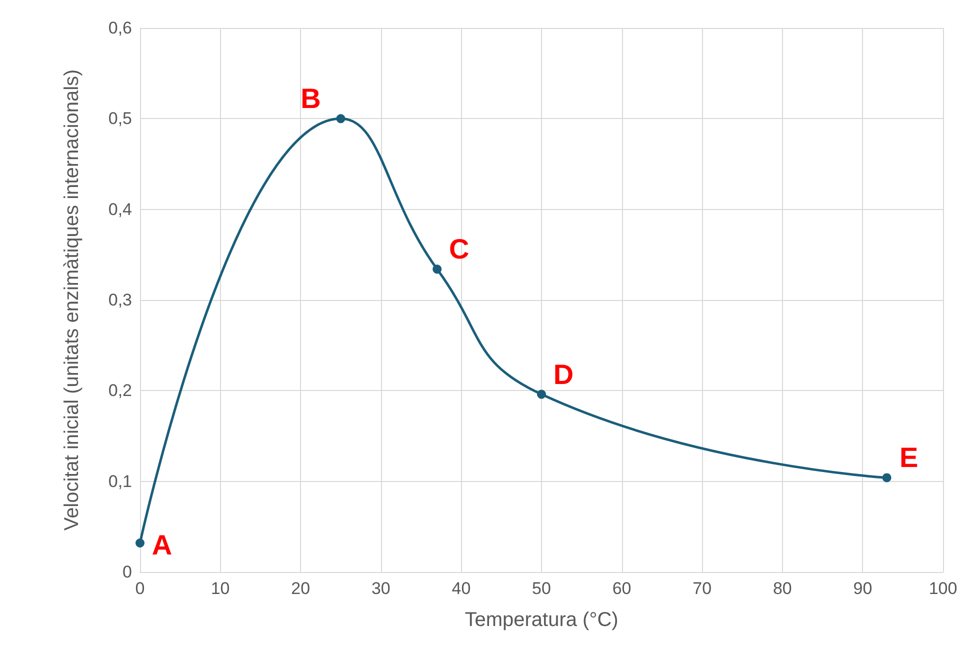  I want to click on x-tick-label: 40, so click(461, 588).